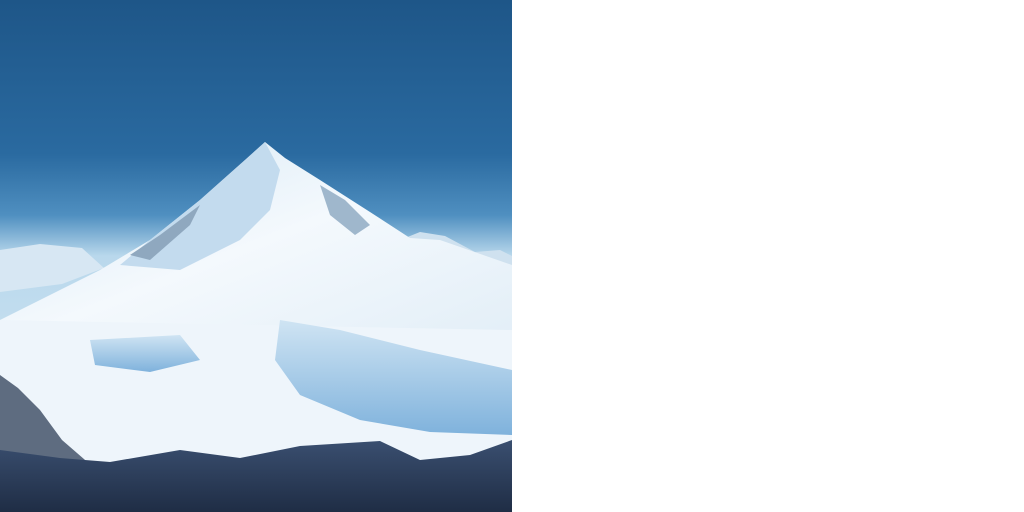  I want to click on rock-face, so click(345, 210).